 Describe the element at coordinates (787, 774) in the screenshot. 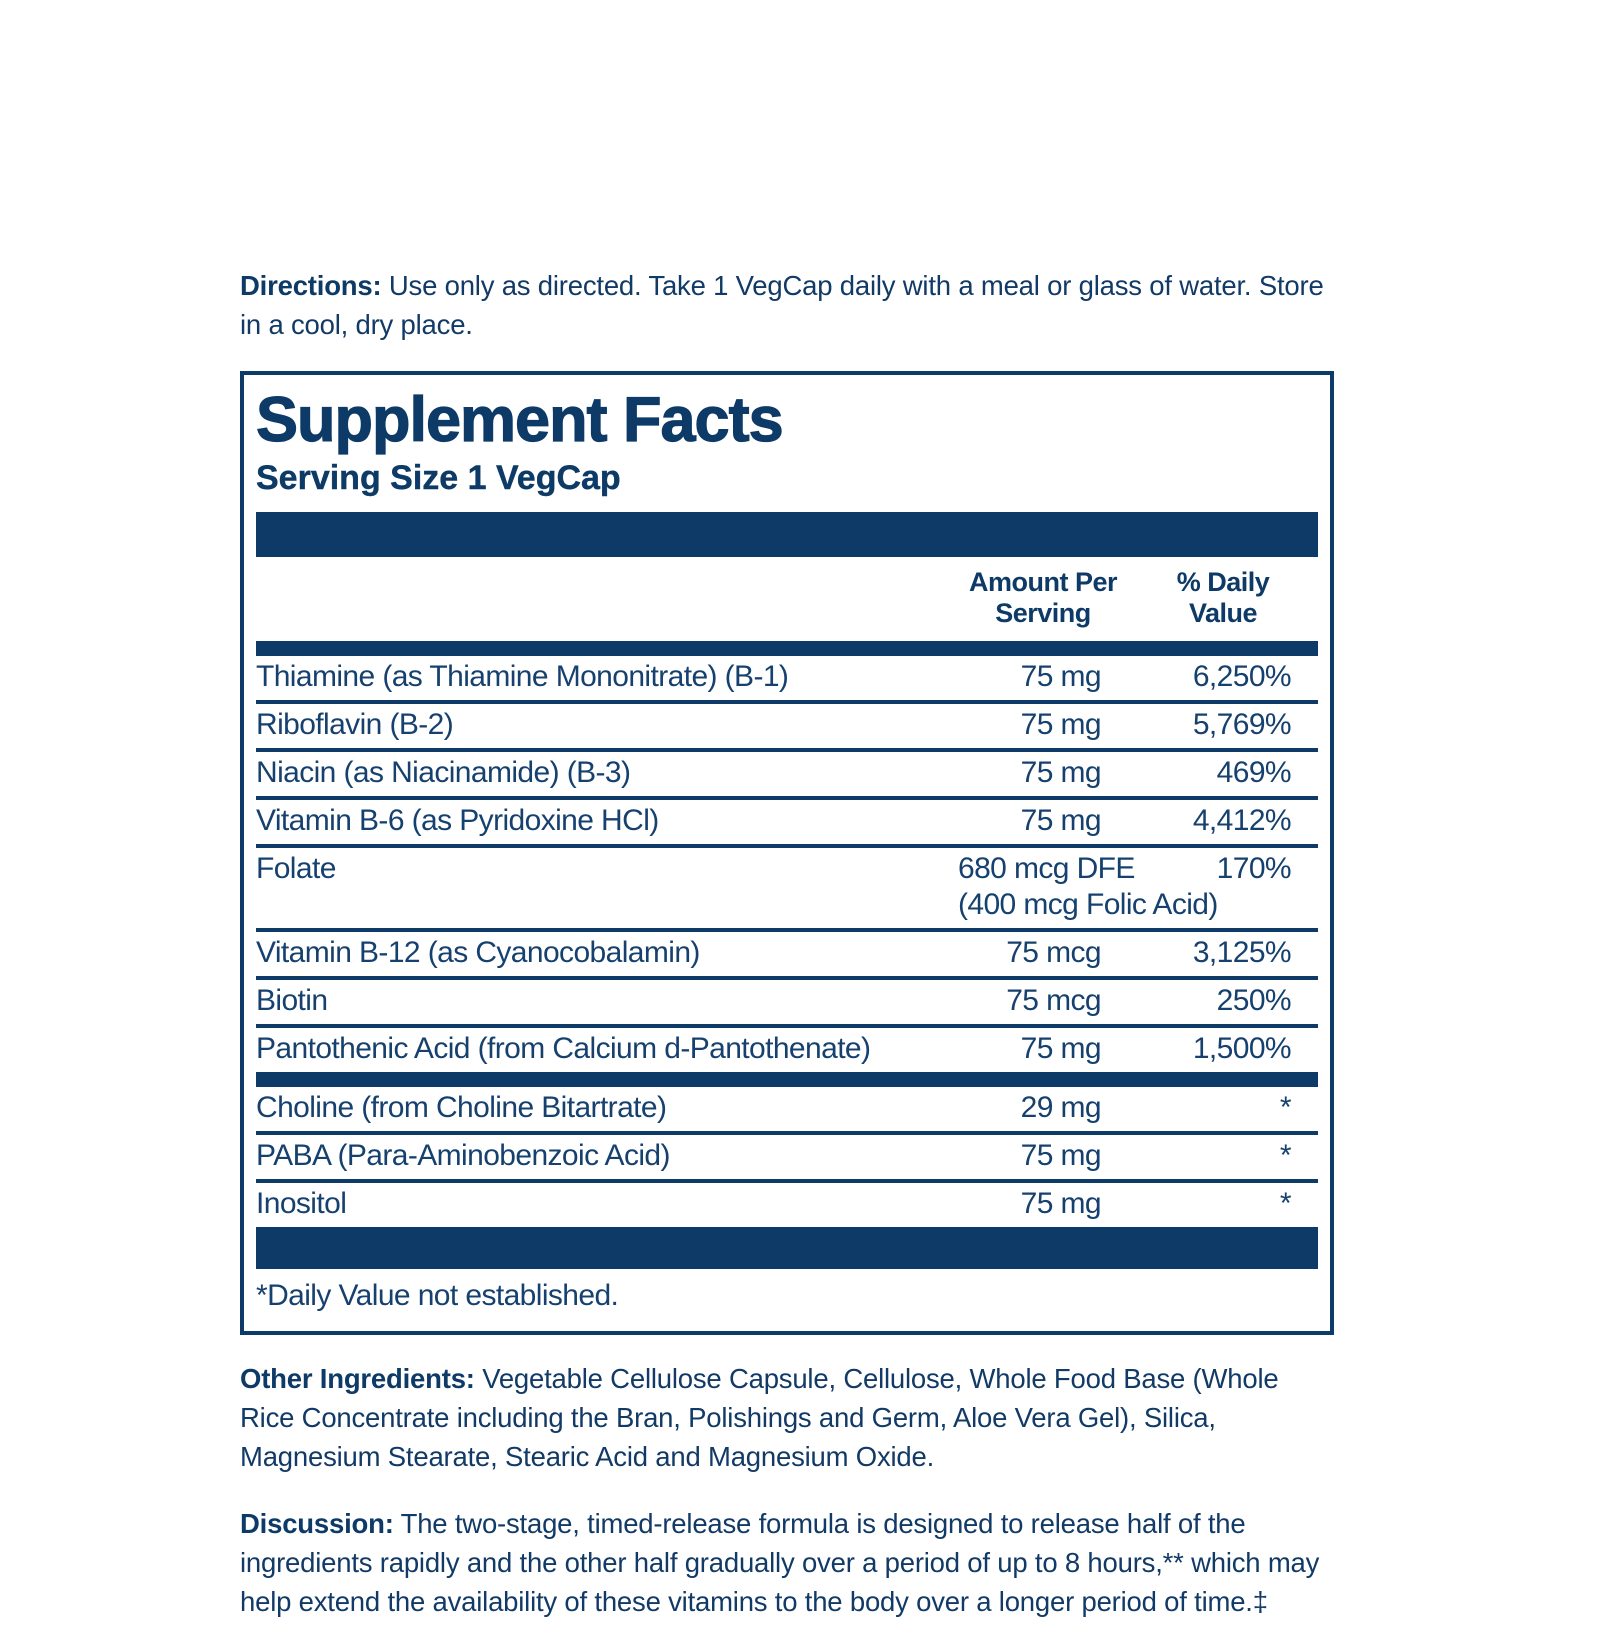

I see `table-row: Niacin (as Niacinamide) (B-3) 75 mg 469%` at that location.